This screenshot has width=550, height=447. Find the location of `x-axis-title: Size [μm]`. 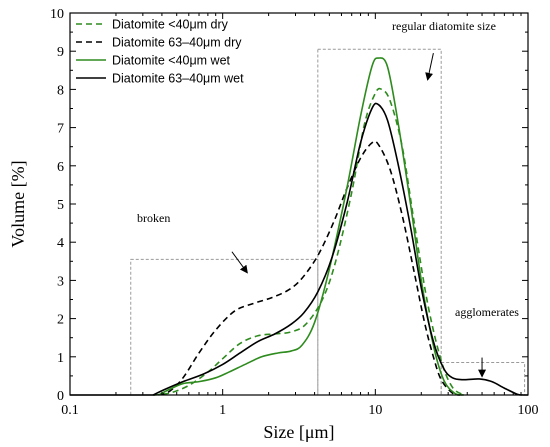

x-axis-title: Size [μm] is located at coordinates (298, 432).